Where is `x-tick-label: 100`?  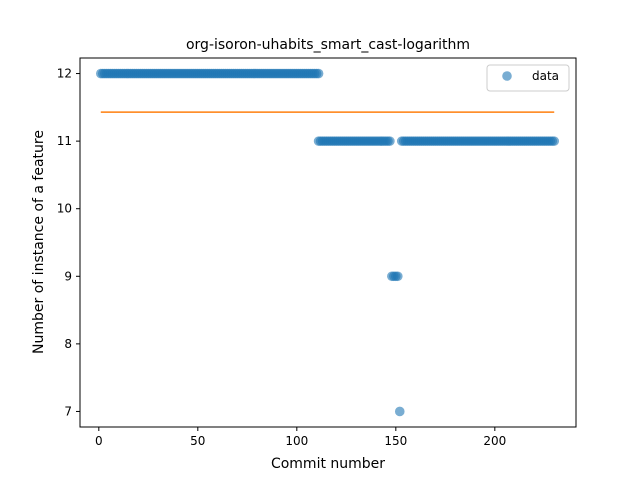
x-tick-label: 100 is located at coordinates (296, 441).